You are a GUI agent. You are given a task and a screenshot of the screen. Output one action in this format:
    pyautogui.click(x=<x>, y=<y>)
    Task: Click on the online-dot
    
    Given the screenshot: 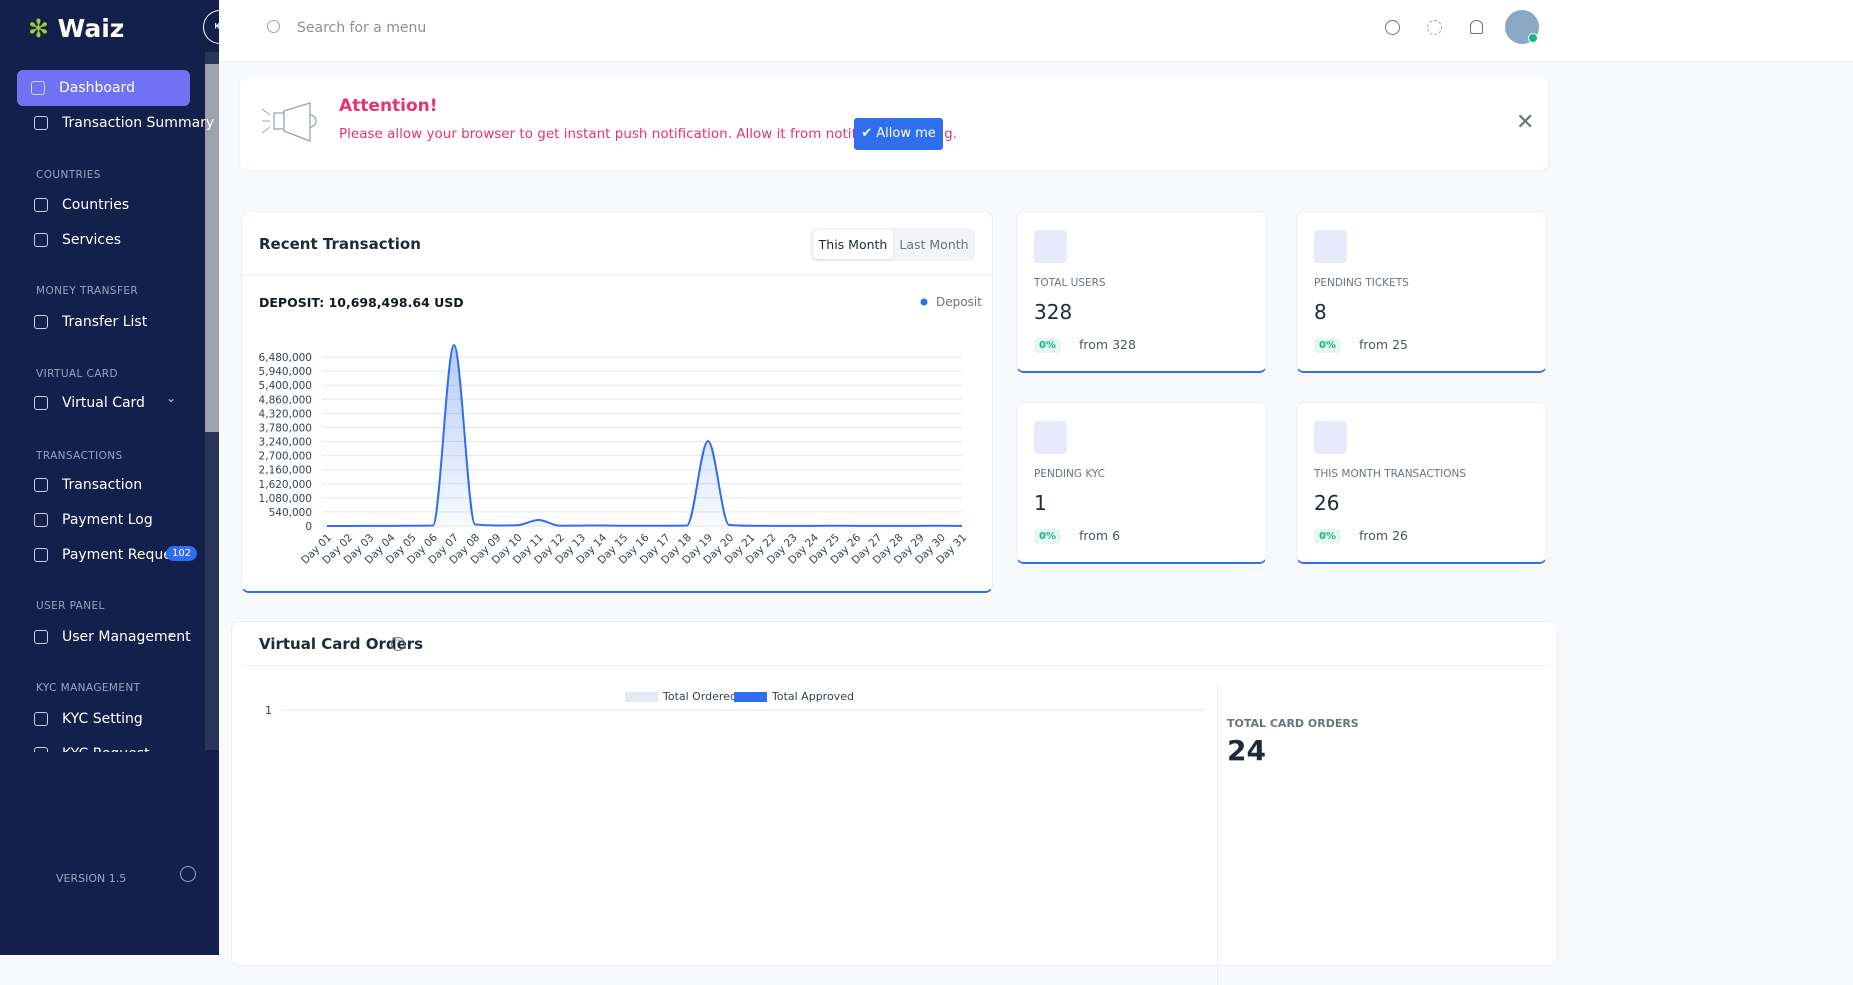 What is the action you would take?
    pyautogui.click(x=1533, y=38)
    